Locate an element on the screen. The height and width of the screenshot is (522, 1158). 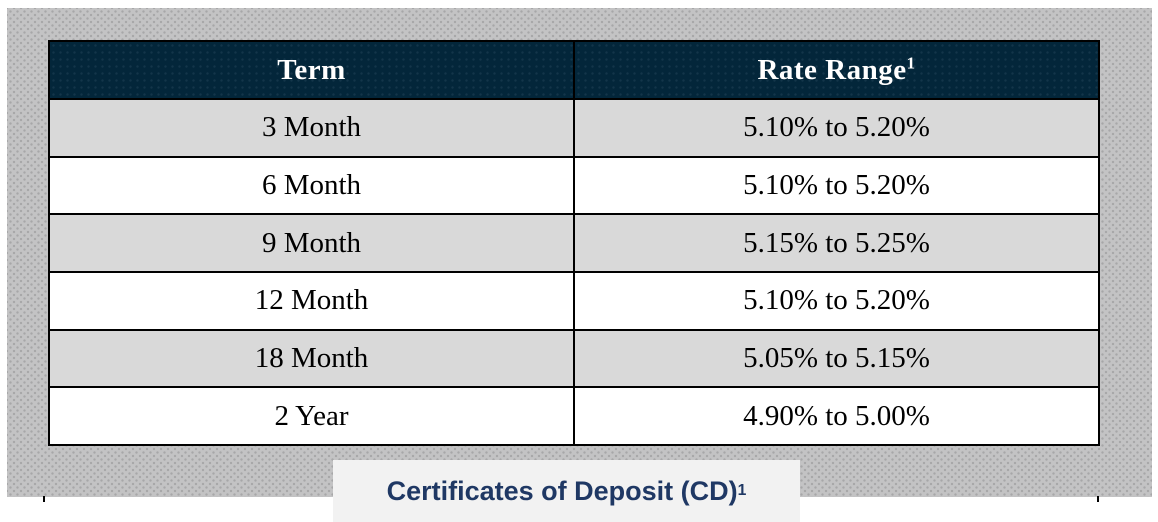
term-cell: 18 Month is located at coordinates (311, 358).